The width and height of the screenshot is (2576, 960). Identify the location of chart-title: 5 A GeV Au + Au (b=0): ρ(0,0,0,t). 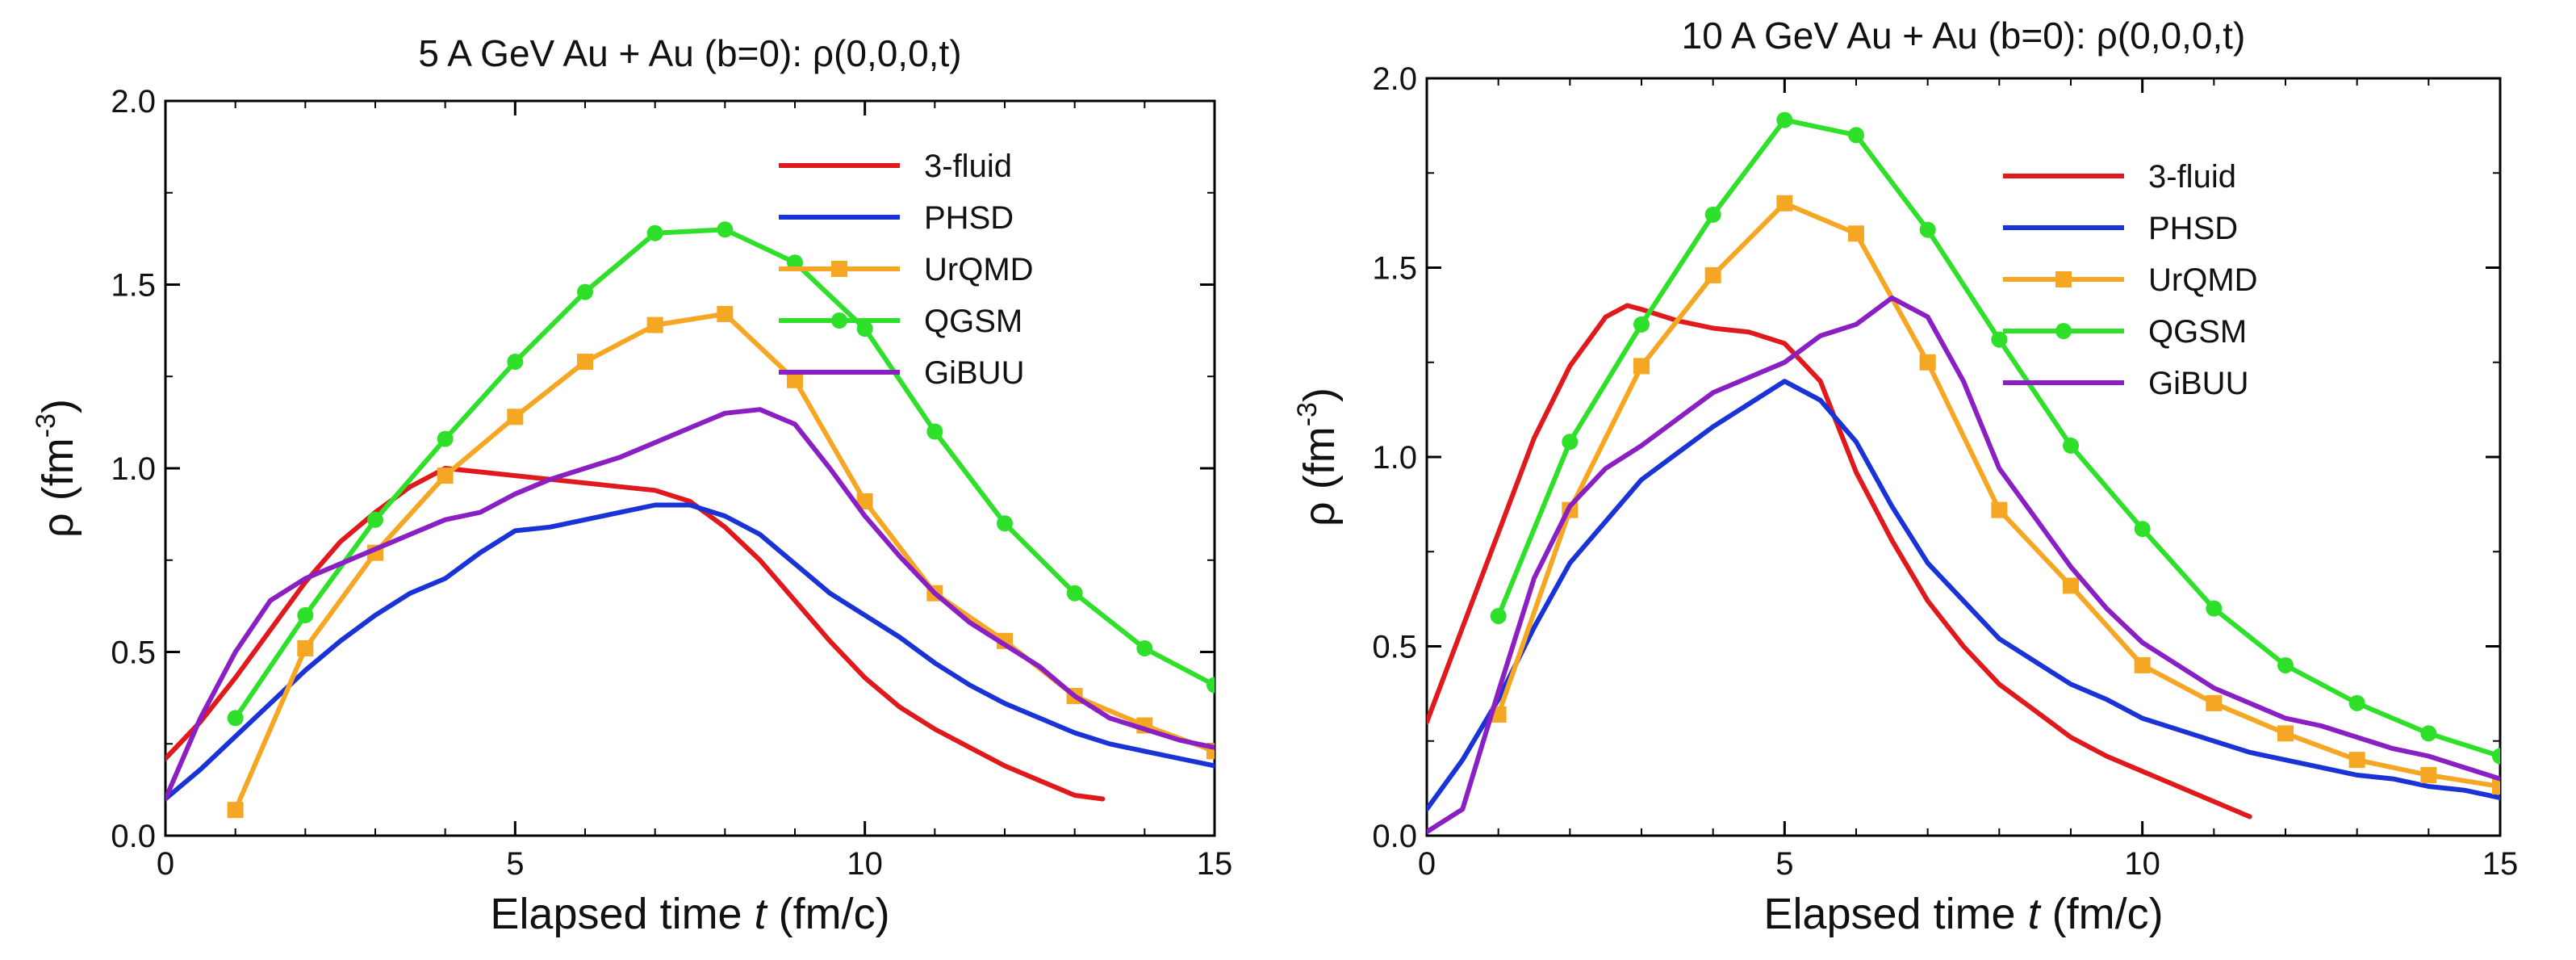
(689, 53).